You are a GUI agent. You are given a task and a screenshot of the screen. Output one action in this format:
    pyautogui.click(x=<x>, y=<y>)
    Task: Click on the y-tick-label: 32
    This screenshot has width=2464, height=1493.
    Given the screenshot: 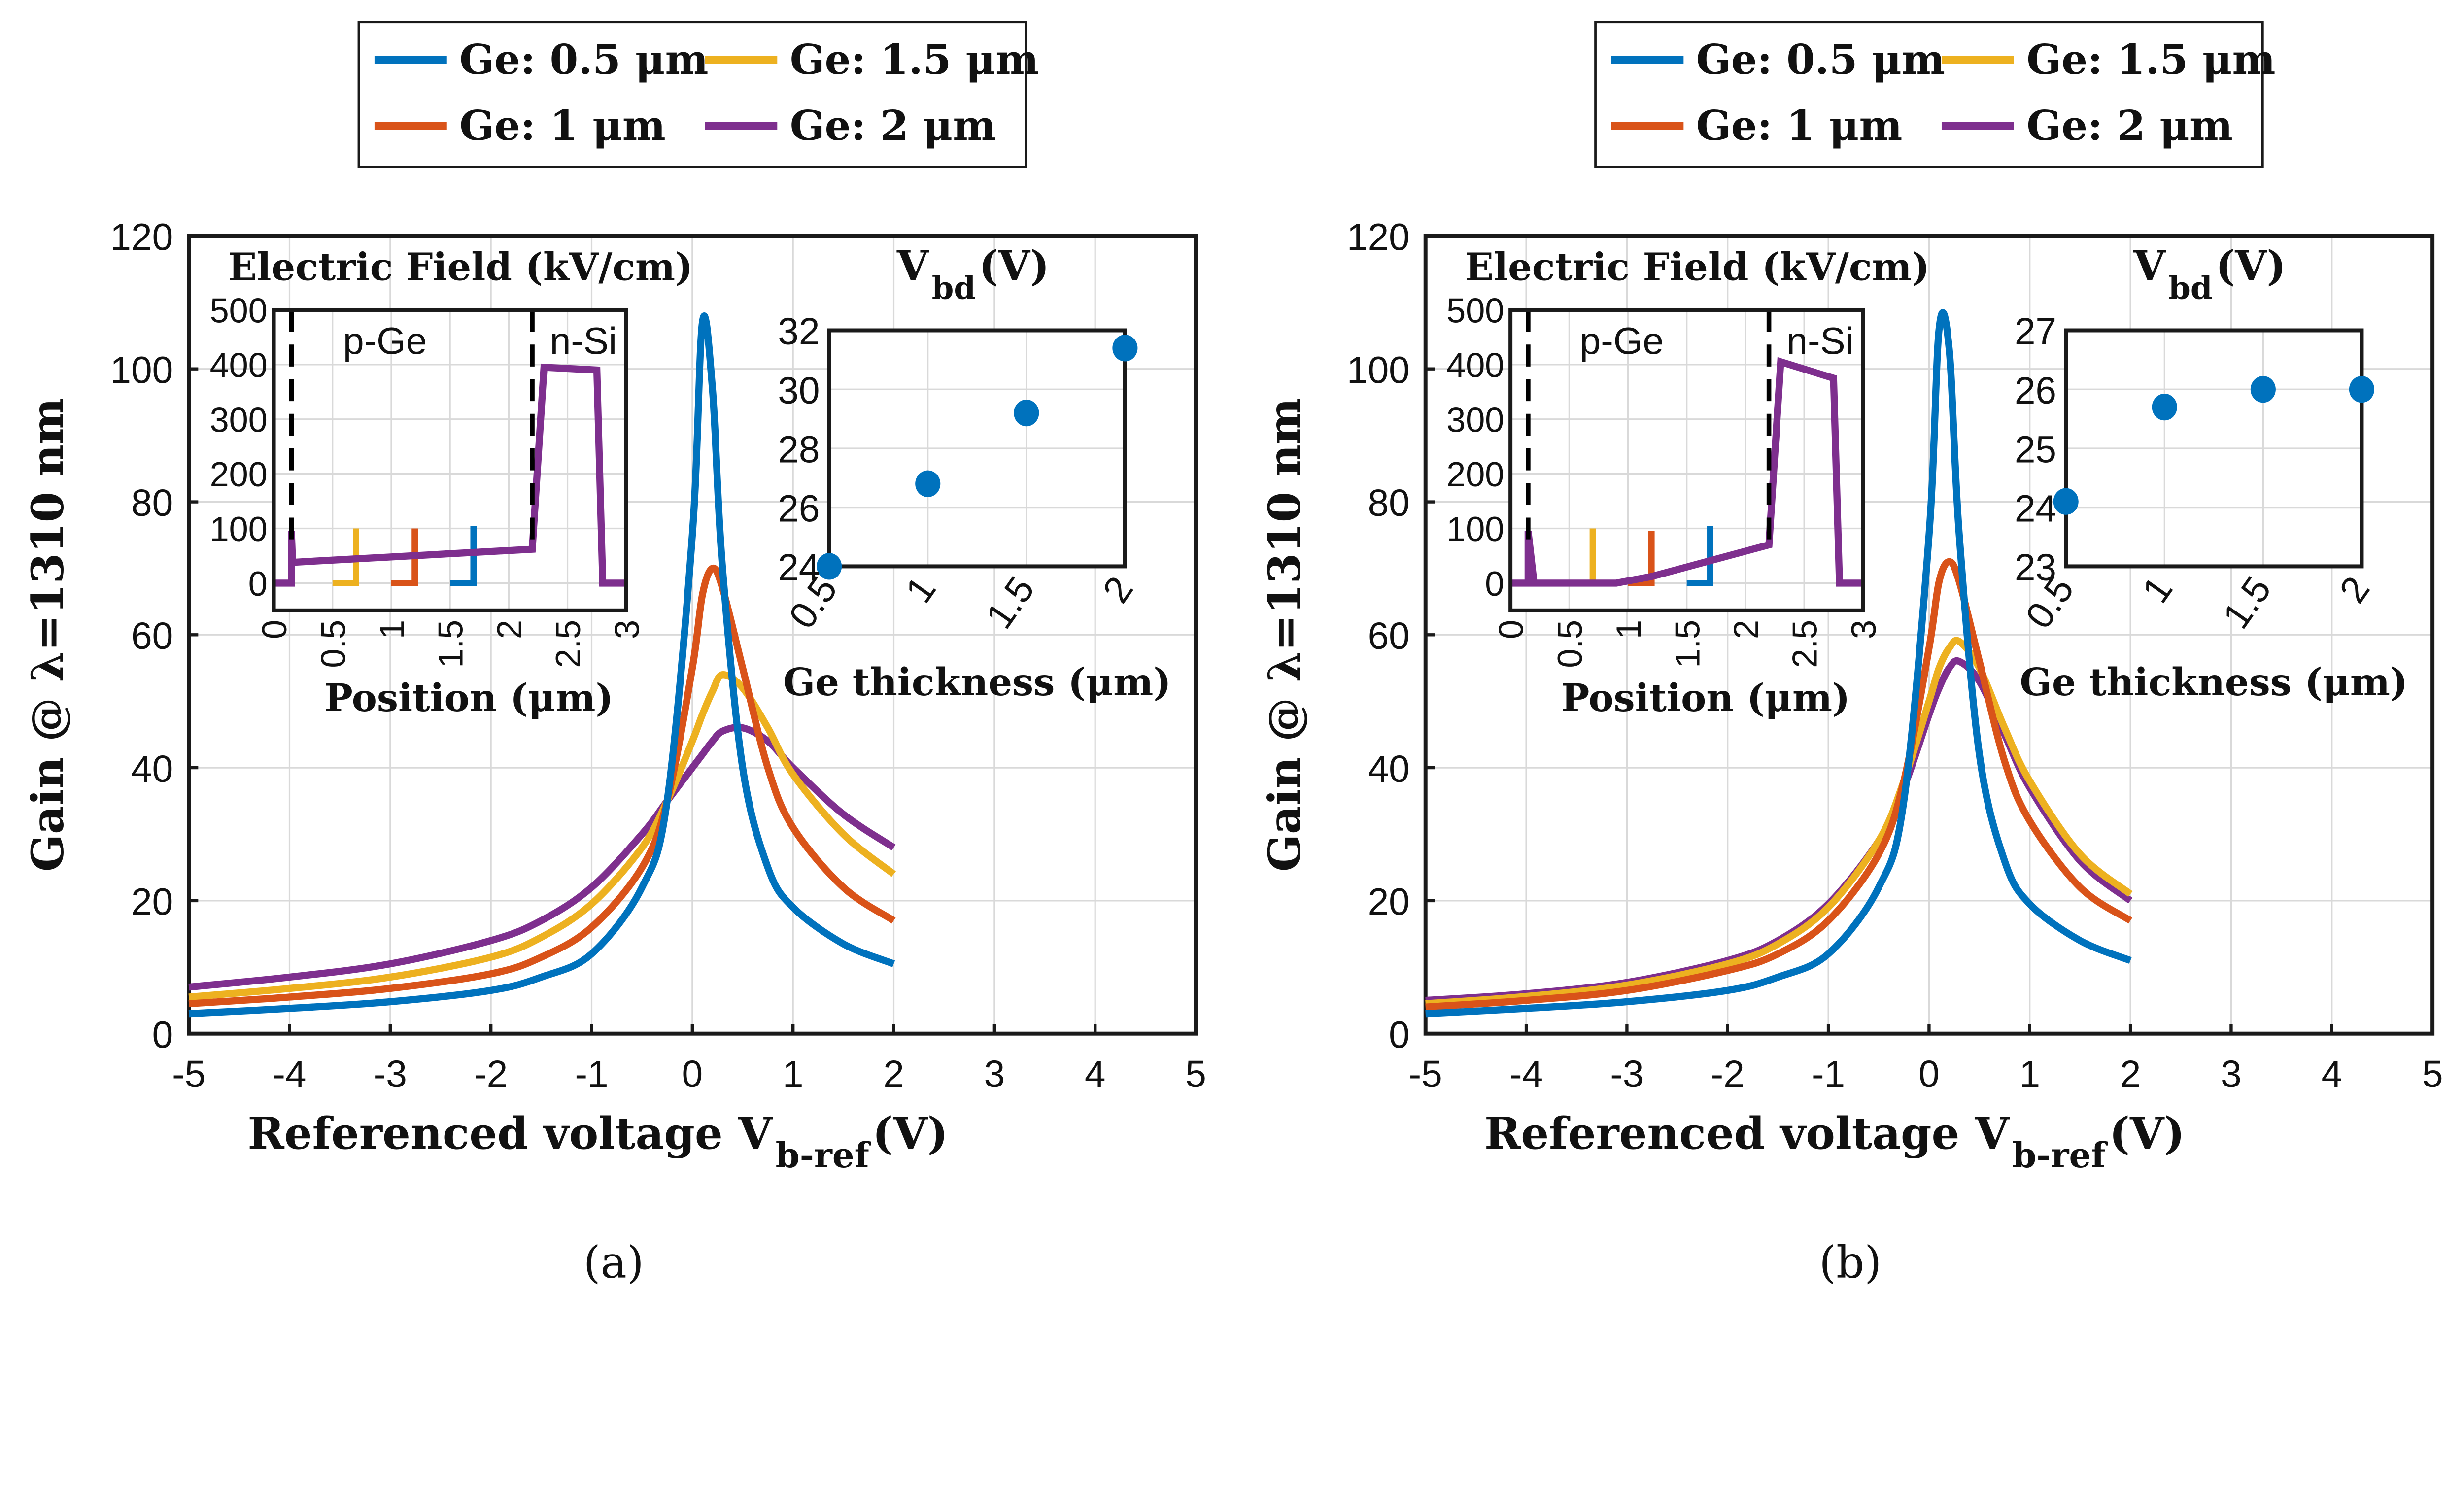 What is the action you would take?
    pyautogui.click(x=799, y=332)
    